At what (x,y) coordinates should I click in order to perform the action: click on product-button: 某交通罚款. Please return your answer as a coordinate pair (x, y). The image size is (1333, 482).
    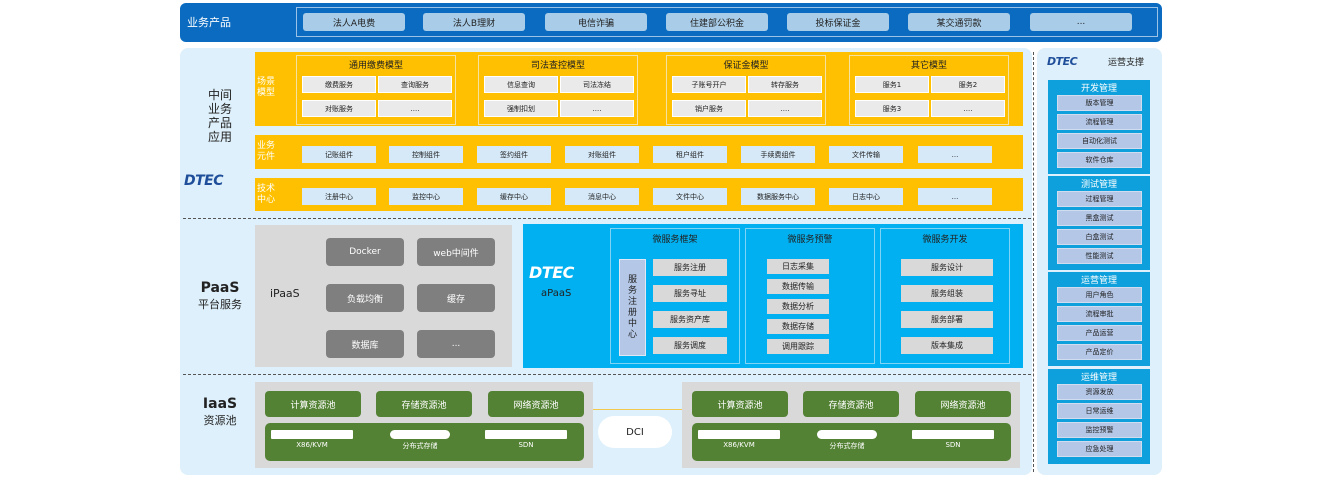
    Looking at the image, I should click on (959, 22).